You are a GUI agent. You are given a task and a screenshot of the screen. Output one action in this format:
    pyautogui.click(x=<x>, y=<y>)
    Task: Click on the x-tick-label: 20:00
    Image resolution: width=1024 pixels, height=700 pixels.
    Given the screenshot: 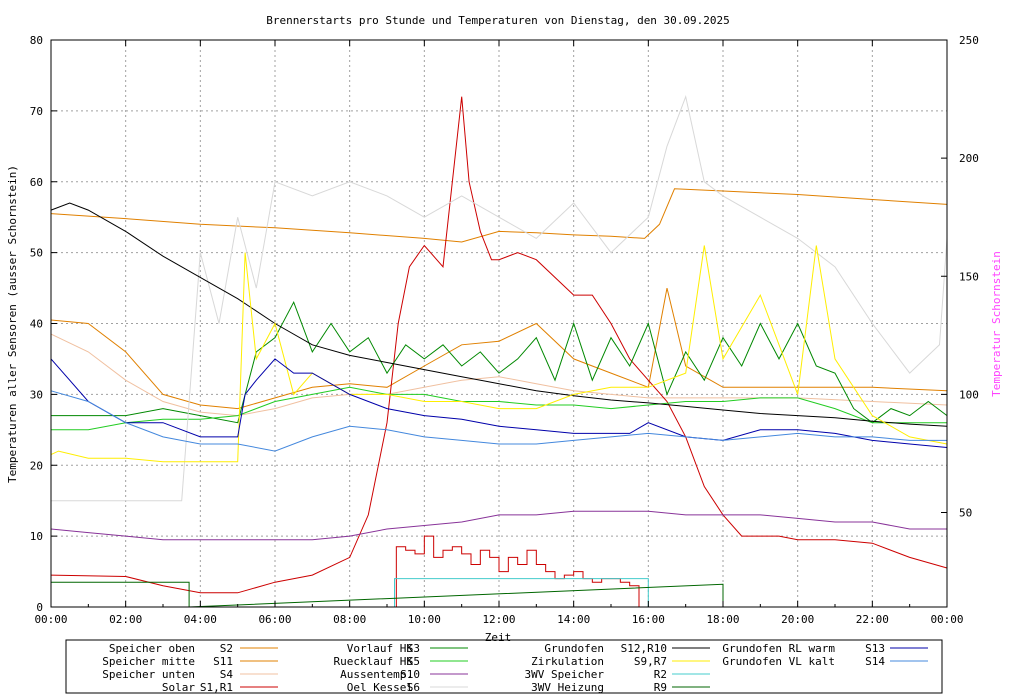 What is the action you would take?
    pyautogui.click(x=797, y=619)
    